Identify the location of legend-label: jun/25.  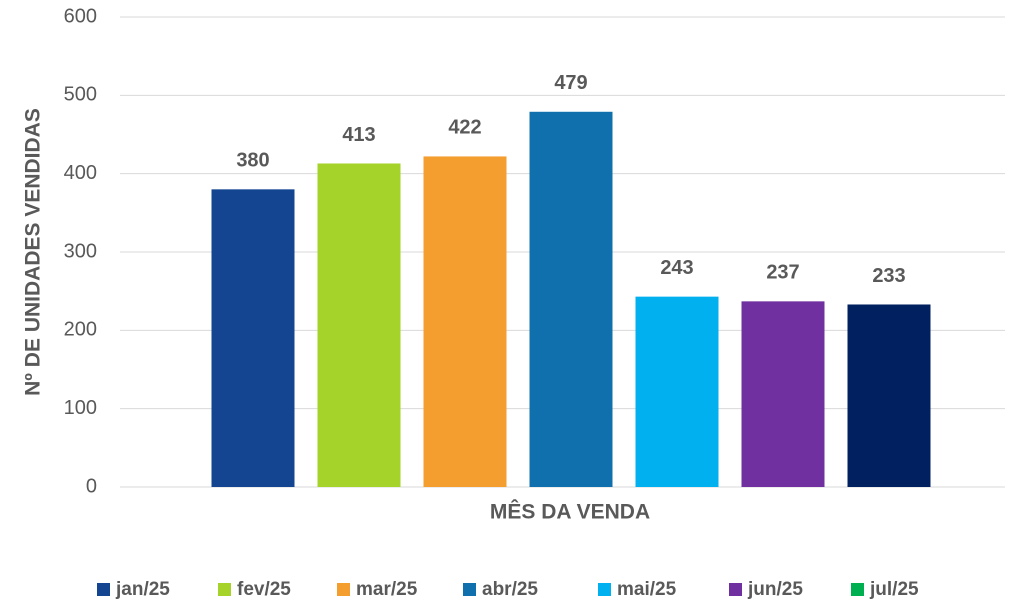
(775, 589).